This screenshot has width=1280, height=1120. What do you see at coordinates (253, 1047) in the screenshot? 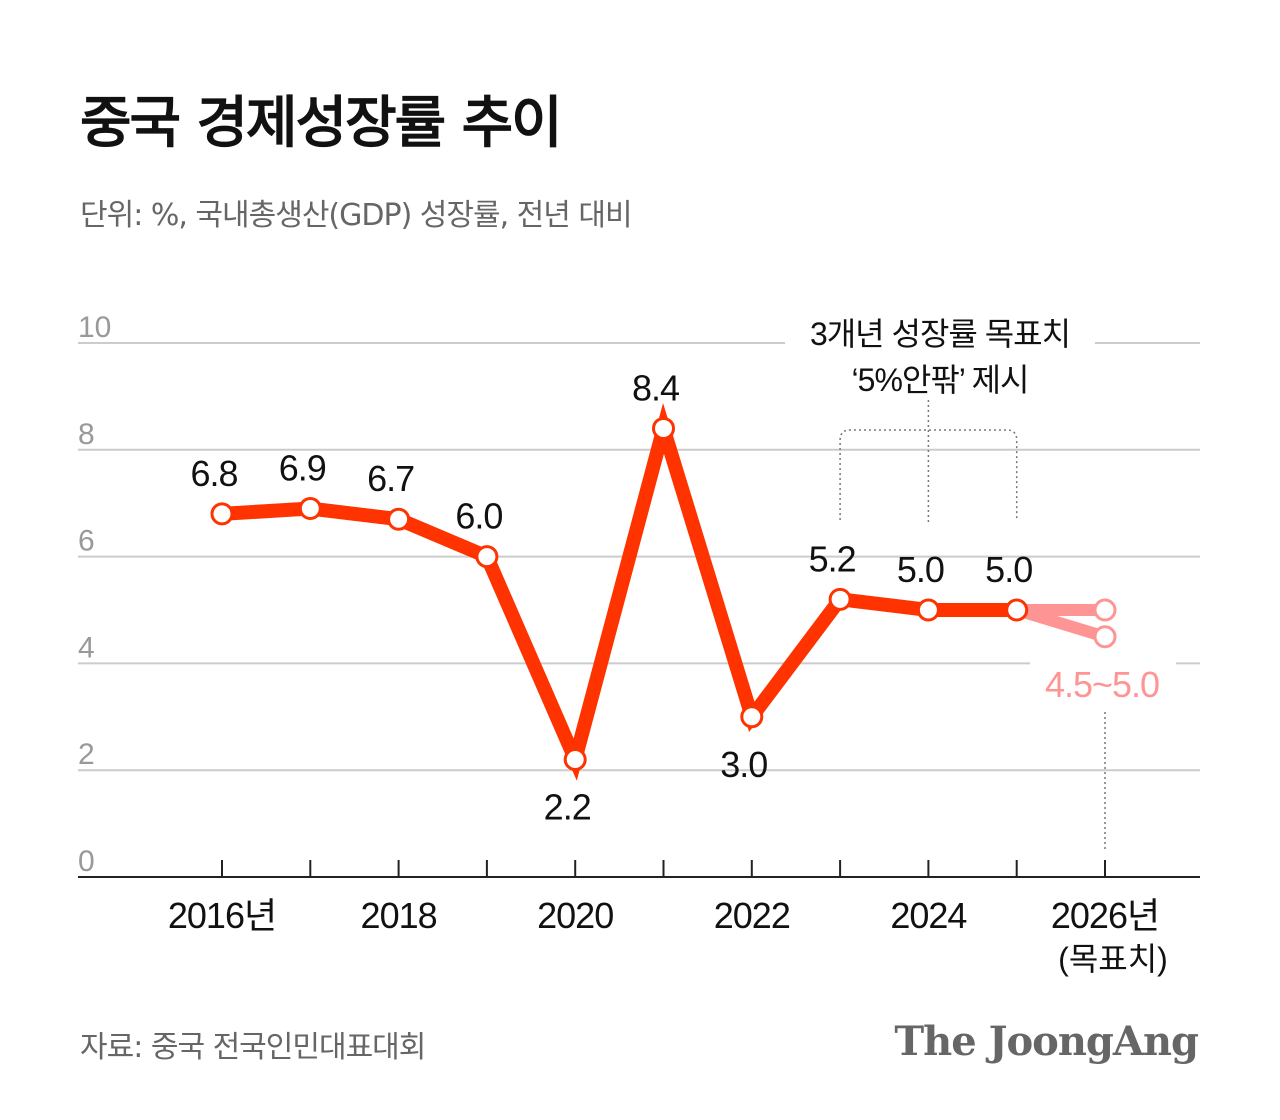
I see `source-note: 자료: 중국 전국인민대표대회` at bounding box center [253, 1047].